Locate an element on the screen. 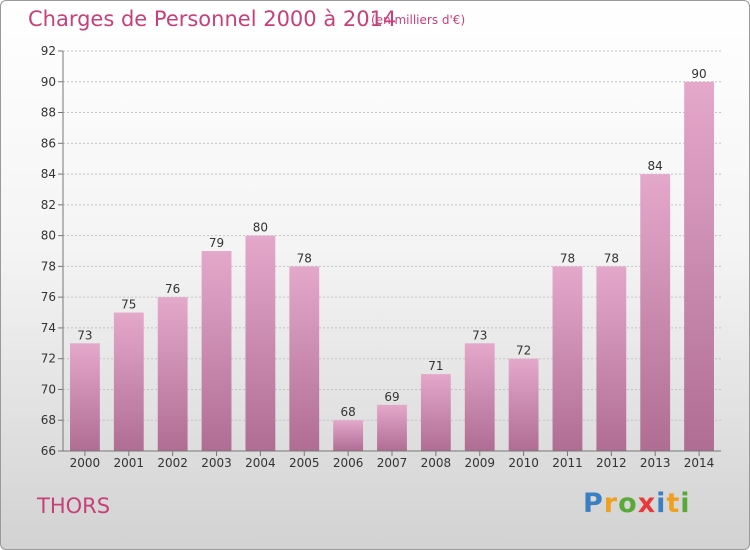 This screenshot has width=750, height=550. logo-letter: x is located at coordinates (647, 503).